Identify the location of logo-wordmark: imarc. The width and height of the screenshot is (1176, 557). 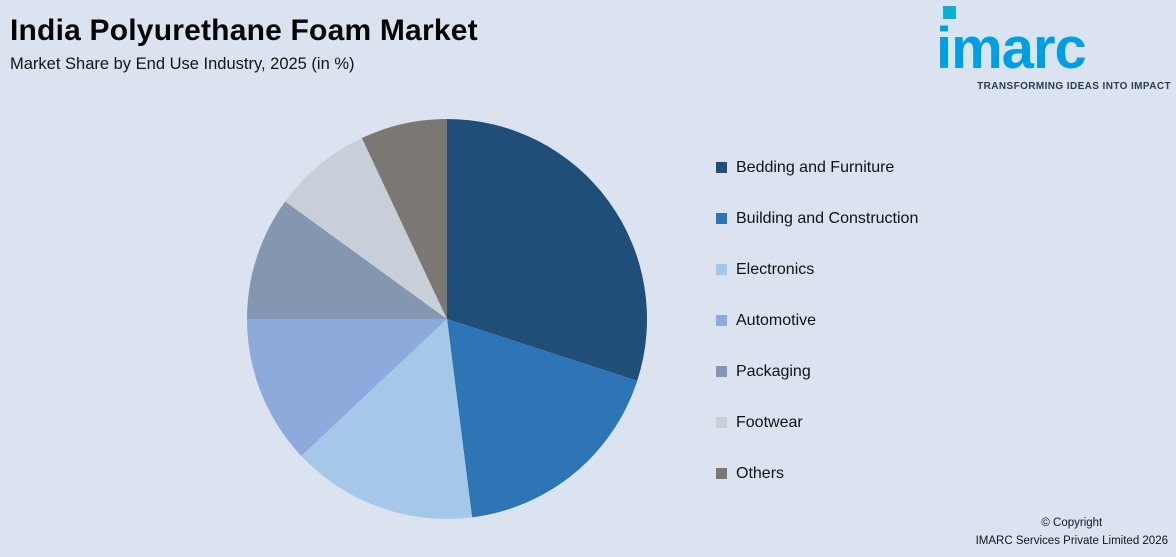
(1011, 48).